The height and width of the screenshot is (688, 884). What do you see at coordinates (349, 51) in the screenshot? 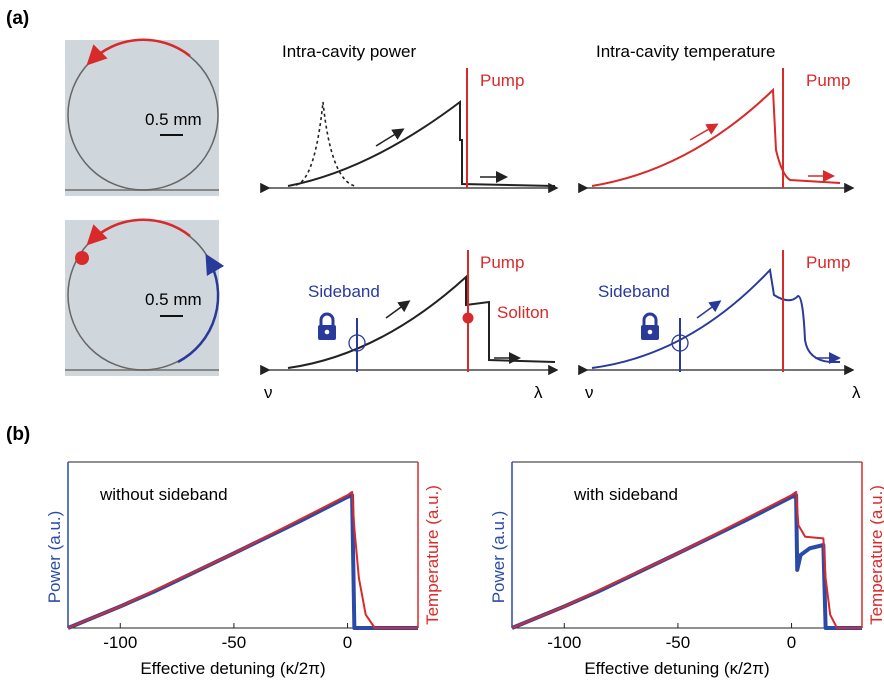
I see `column-title: Intra-cavity power` at bounding box center [349, 51].